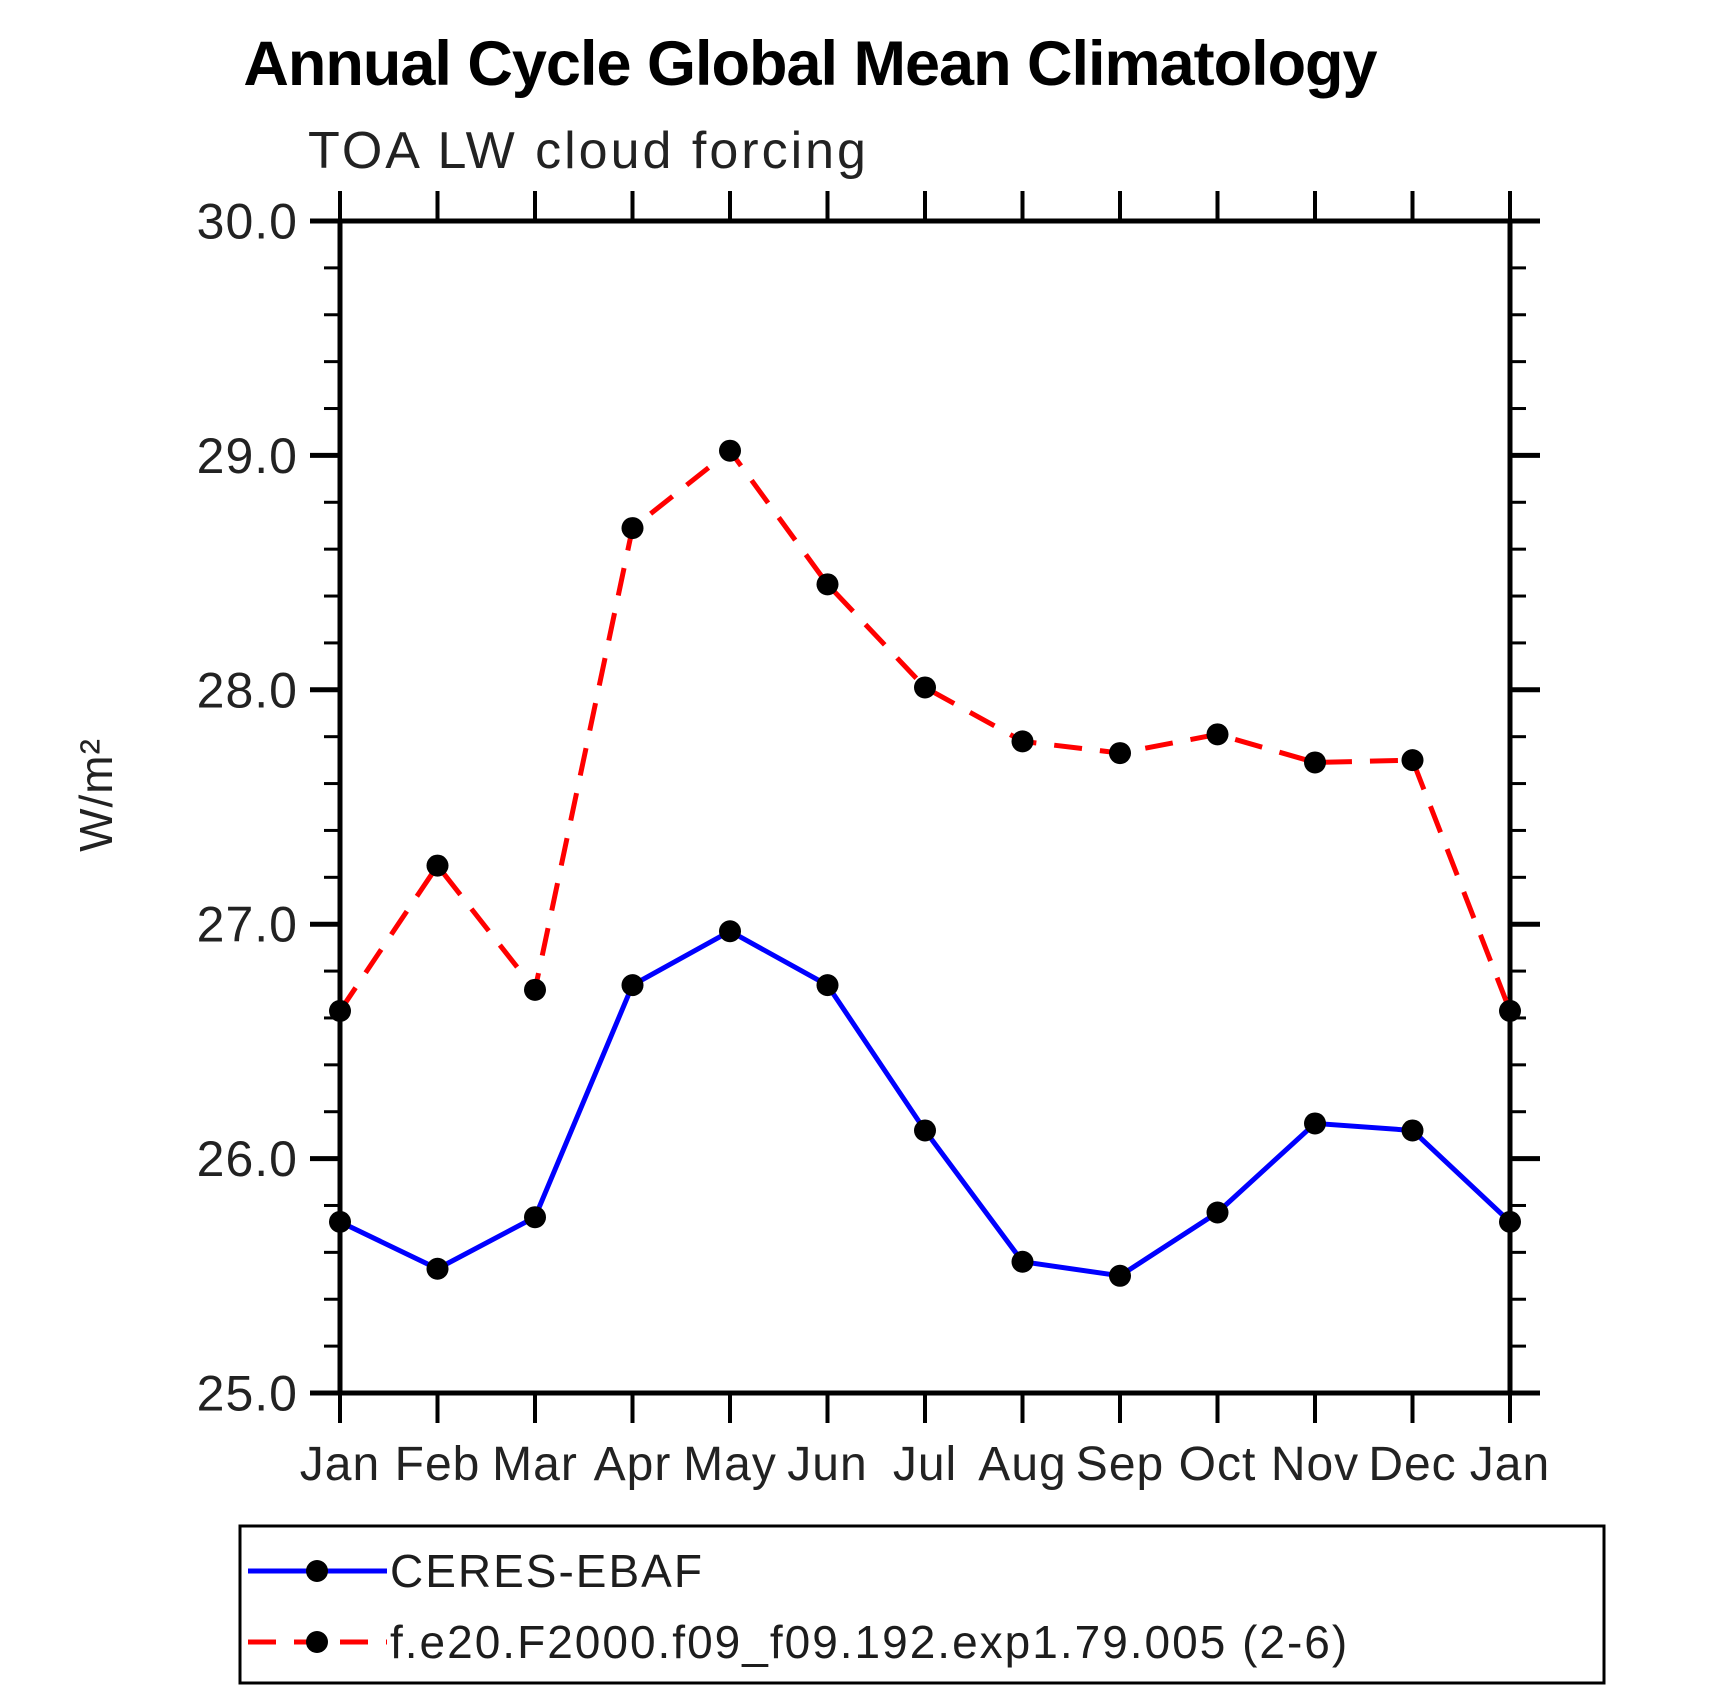  What do you see at coordinates (247, 925) in the screenshot?
I see `y-tick-label: 27.0` at bounding box center [247, 925].